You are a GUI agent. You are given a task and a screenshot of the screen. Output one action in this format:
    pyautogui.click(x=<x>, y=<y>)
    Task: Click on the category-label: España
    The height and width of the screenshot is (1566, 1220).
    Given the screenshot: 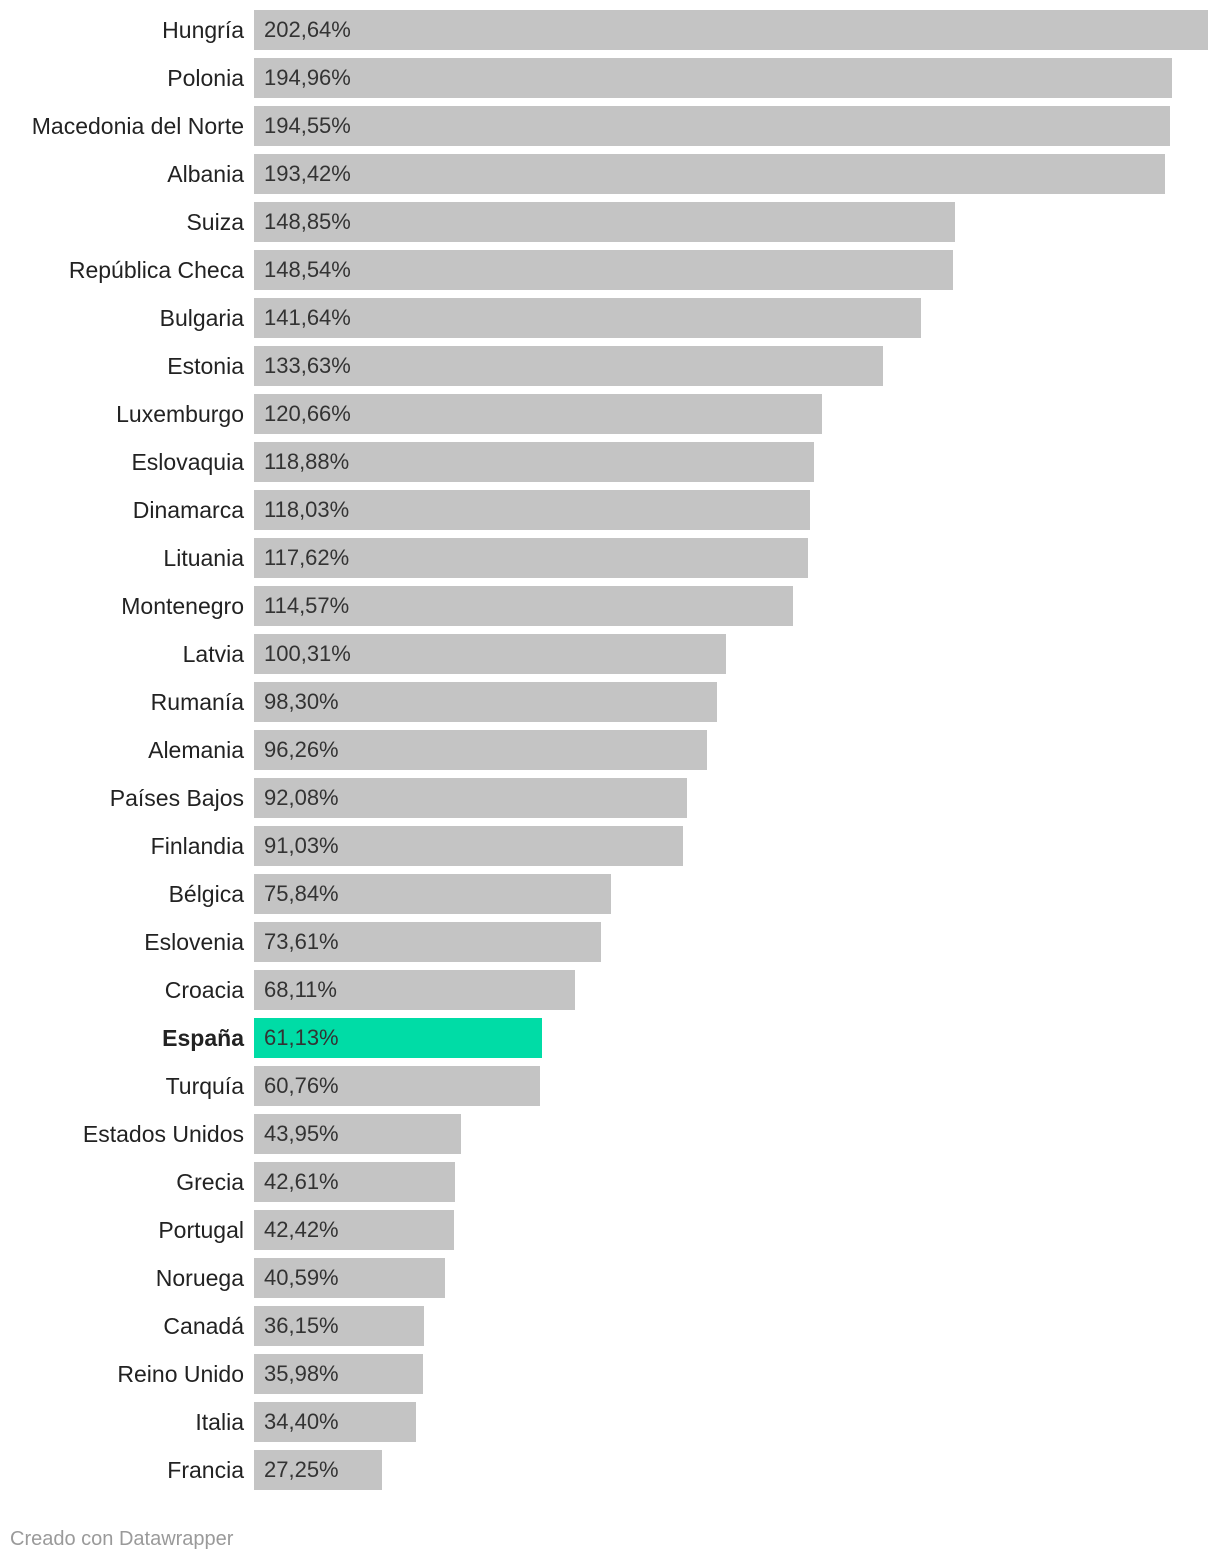 What is the action you would take?
    pyautogui.click(x=203, y=1038)
    